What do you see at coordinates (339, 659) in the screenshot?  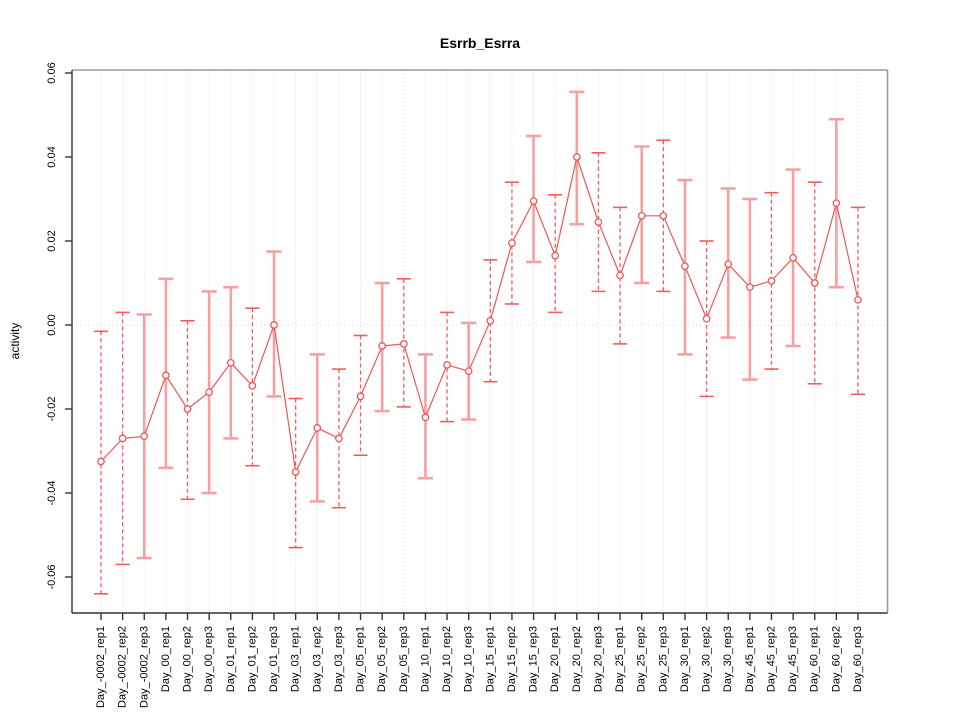 I see `x-tick-label: Day_03_rep3` at bounding box center [339, 659].